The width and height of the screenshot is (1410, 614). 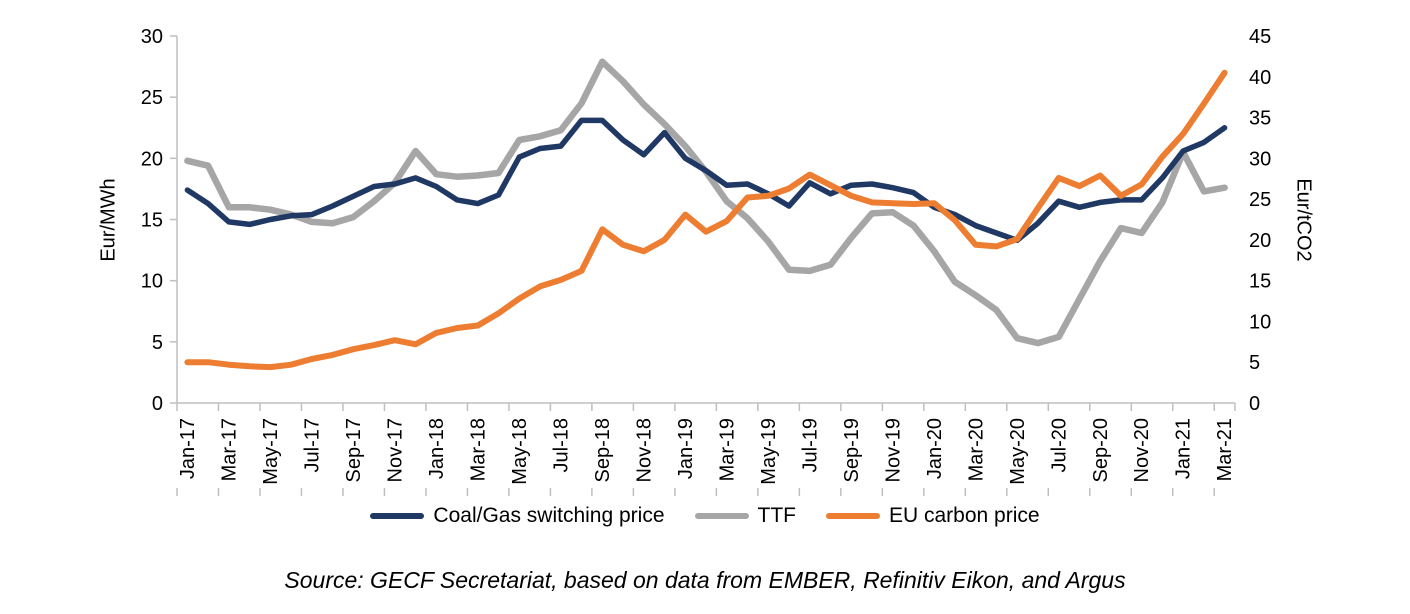 What do you see at coordinates (776, 515) in the screenshot?
I see `legend-label-ttf: TTF` at bounding box center [776, 515].